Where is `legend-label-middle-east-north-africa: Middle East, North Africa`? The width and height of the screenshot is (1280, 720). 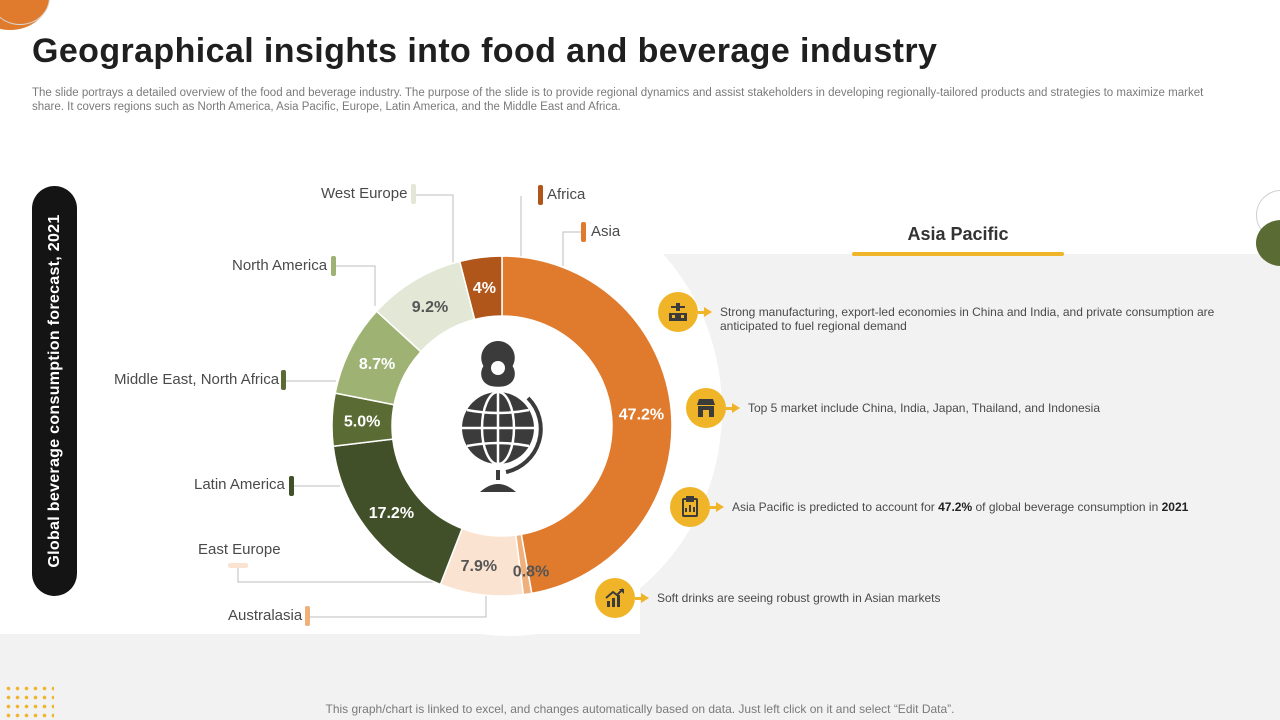
legend-label-middle-east-north-africa: Middle East, North Africa is located at coordinates (197, 379).